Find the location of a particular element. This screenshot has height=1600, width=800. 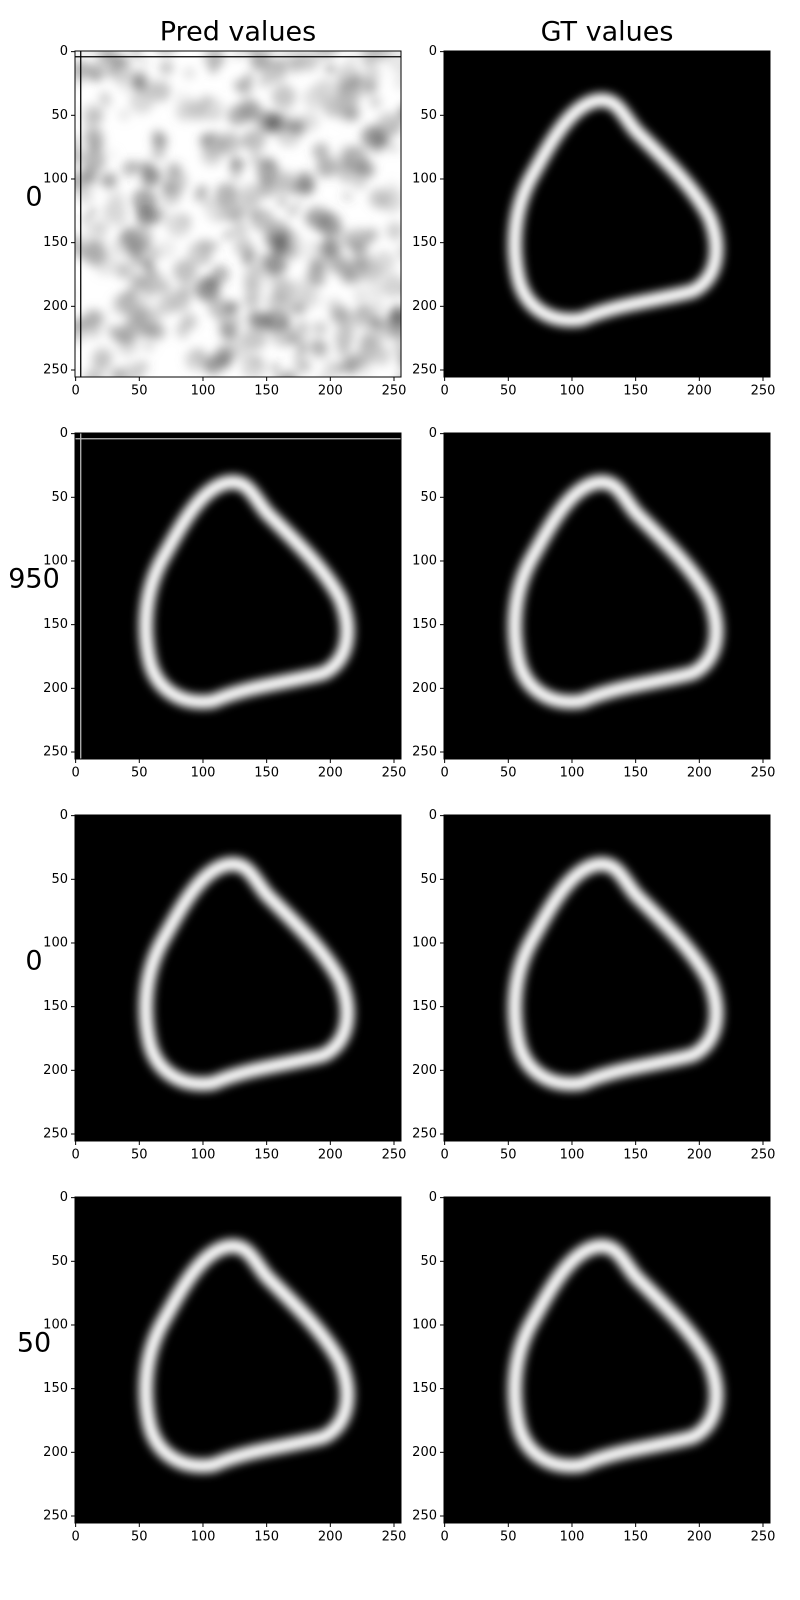

x-tick-label: 50 is located at coordinates (508, 773).